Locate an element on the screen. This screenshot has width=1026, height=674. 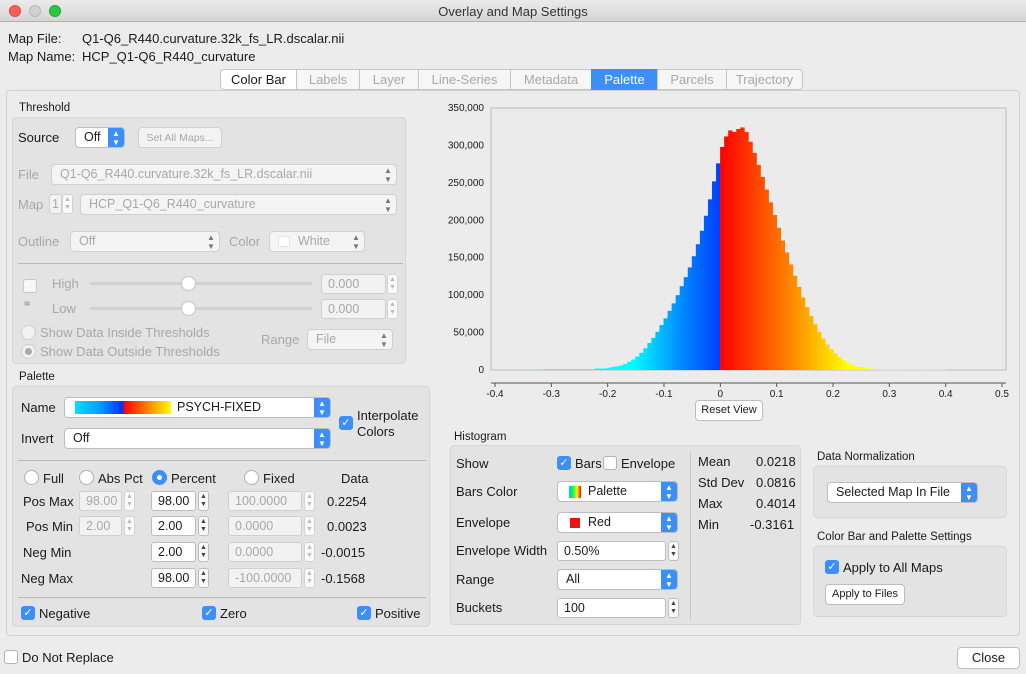
pos-max-fixed-field: 100.0000 is located at coordinates (265, 501).